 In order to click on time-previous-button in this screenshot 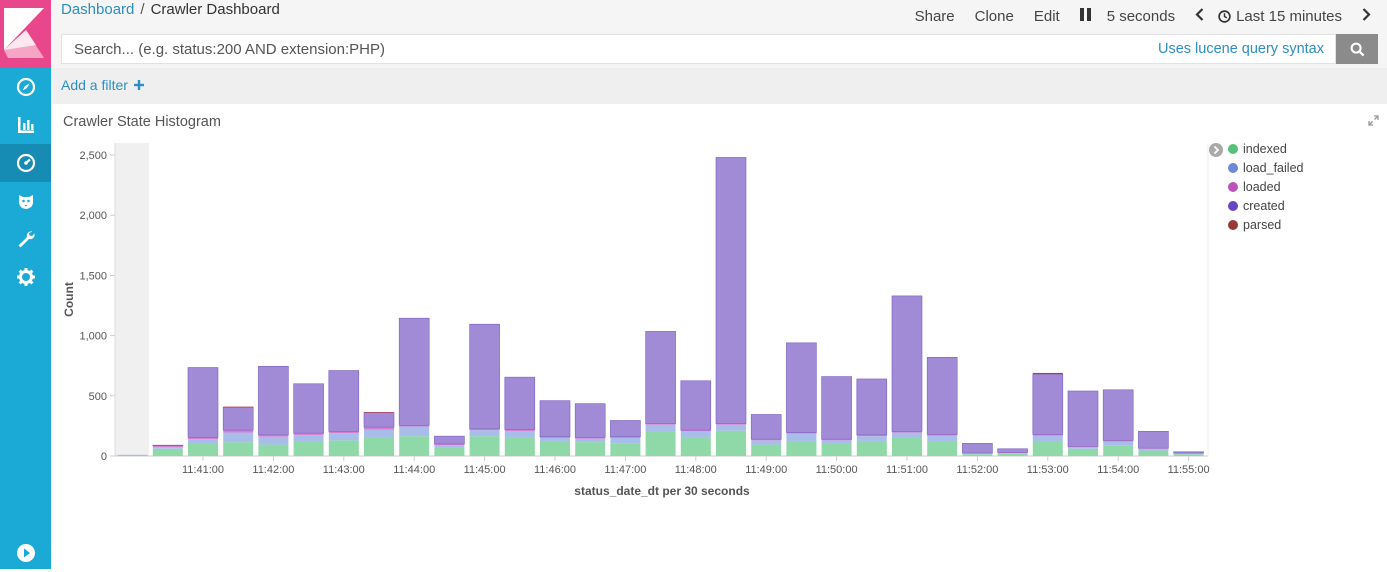, I will do `click(1199, 16)`.